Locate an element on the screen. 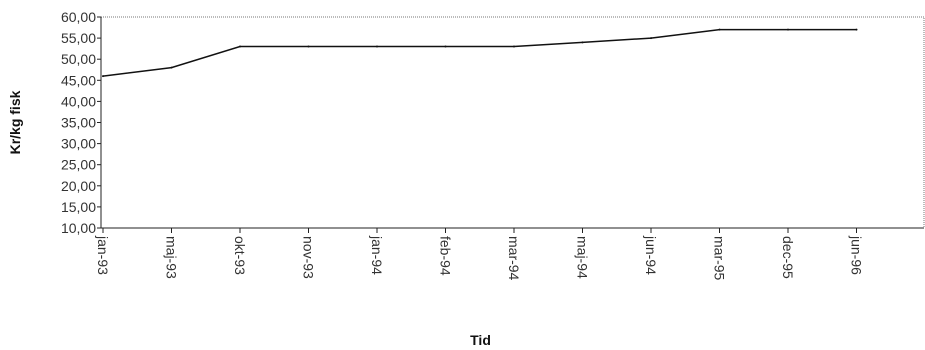 This screenshot has width=925, height=350. x-tick-label: jan-93 is located at coordinates (103, 255).